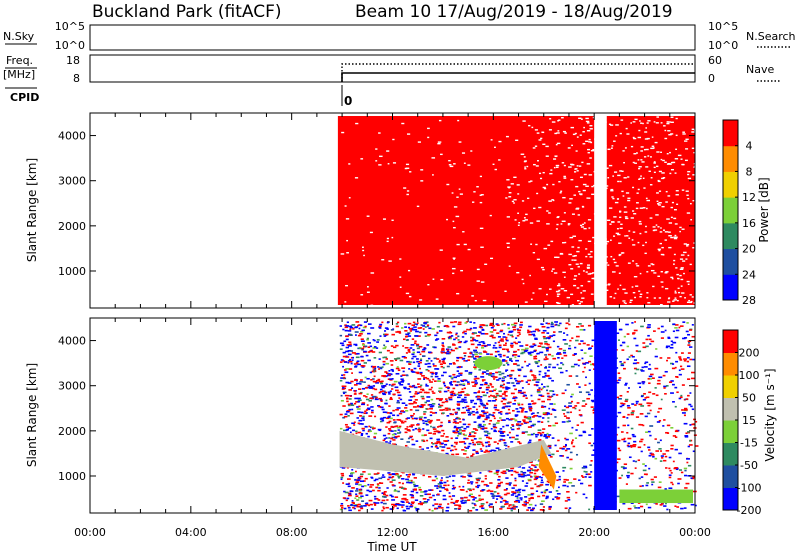 This screenshot has width=800, height=554. Describe the element at coordinates (749, 465) in the screenshot. I see `velocity-colorbar-label: -50` at that location.